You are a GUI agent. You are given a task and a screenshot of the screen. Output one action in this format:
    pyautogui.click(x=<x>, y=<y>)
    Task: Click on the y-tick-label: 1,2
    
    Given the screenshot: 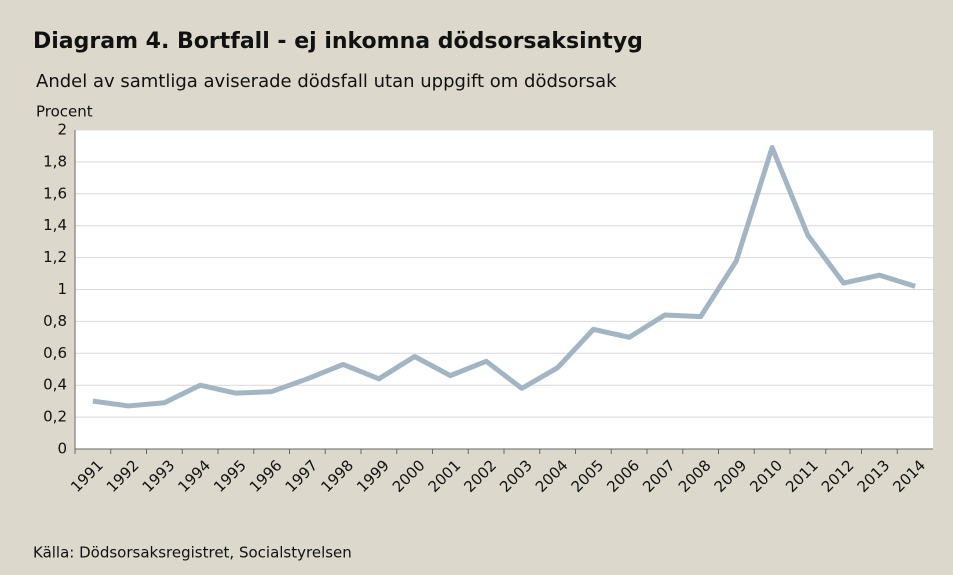 What is the action you would take?
    pyautogui.click(x=55, y=257)
    